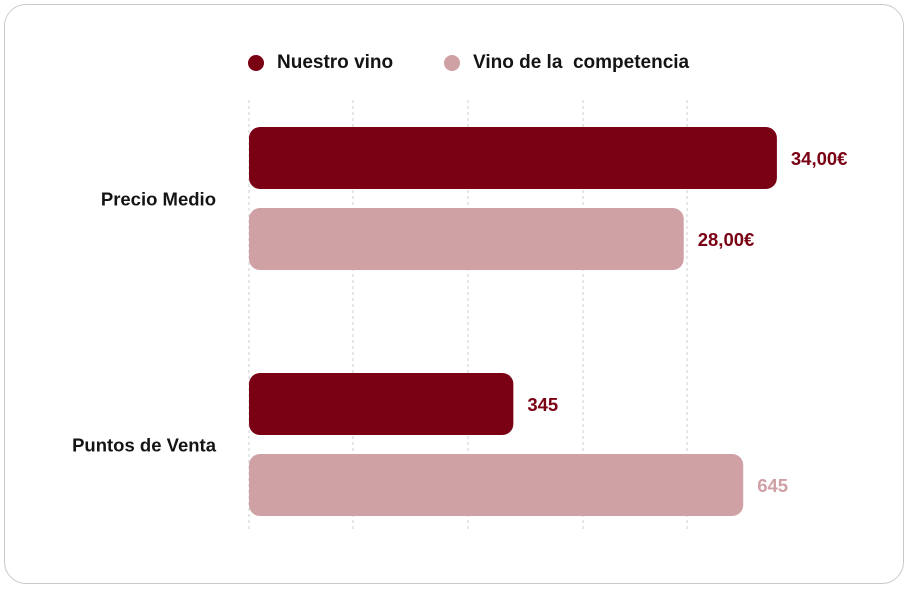 Image resolution: width=911 pixels, height=592 pixels. I want to click on bar-value-label: 34,00€, so click(819, 158).